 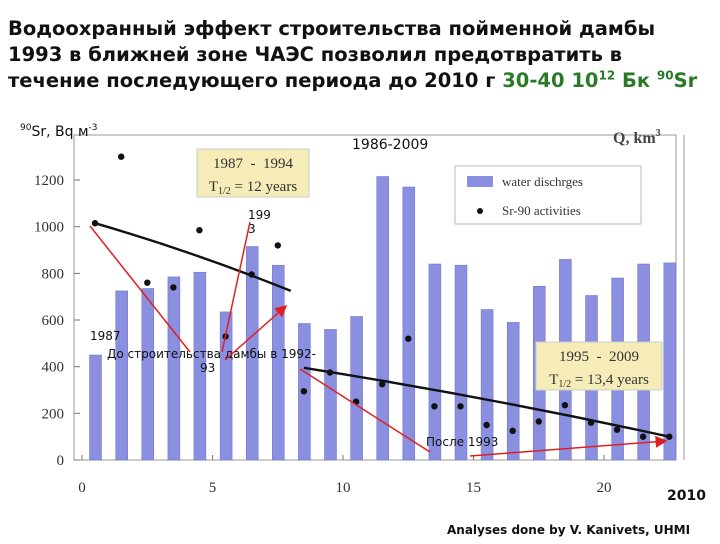 I want to click on legend-box, so click(x=548, y=195).